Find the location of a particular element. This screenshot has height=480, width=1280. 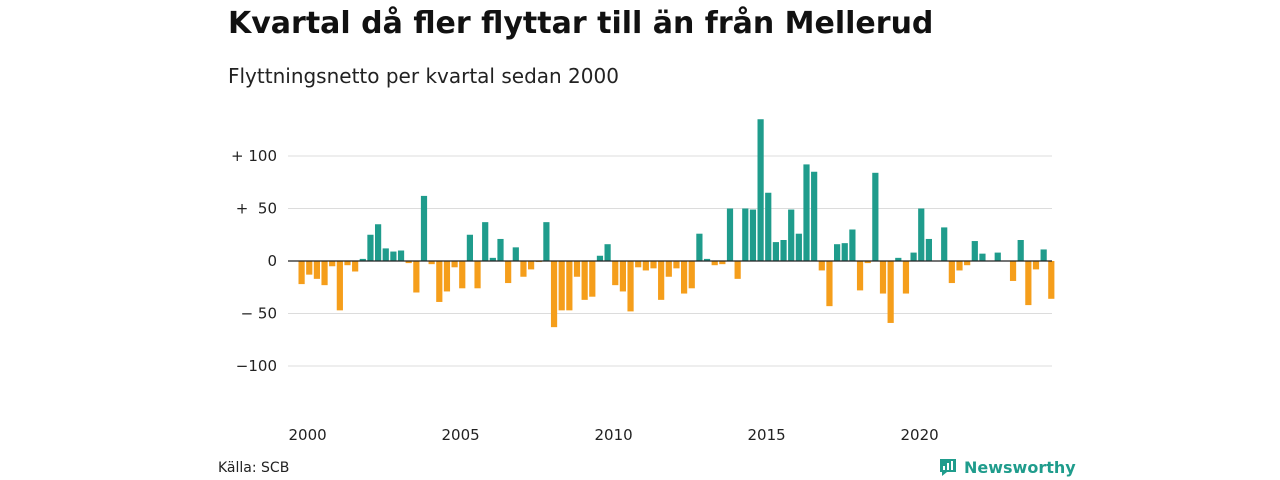

chart-subtitle: Flyttningsnetto per kvartal sedan 2000 is located at coordinates (423, 76).